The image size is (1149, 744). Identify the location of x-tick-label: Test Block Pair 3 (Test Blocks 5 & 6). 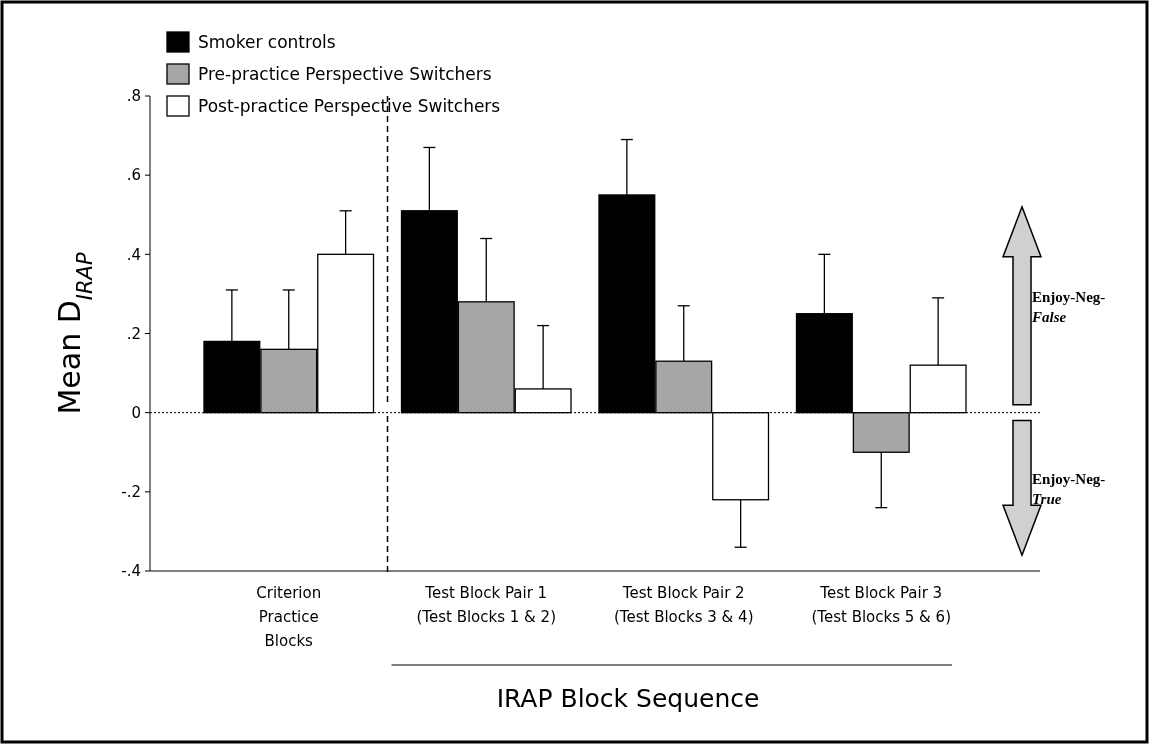
(881, 605).